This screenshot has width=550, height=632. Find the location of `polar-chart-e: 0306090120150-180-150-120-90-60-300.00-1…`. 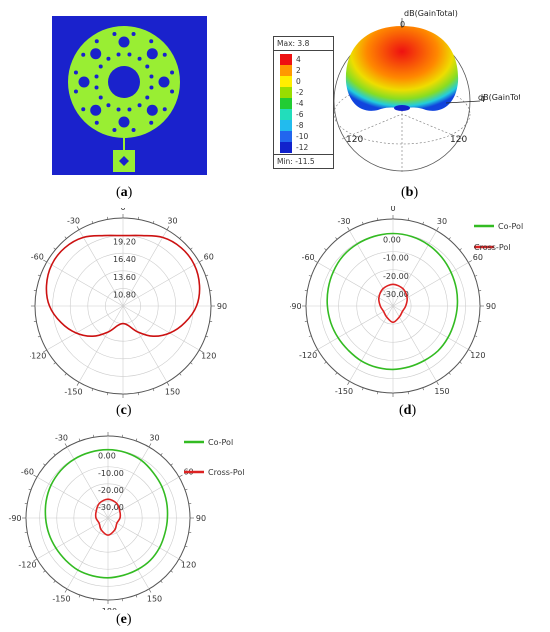

polar-chart-e: 0306090120150-180-150-120-90-60-300.00-1… is located at coordinates (126, 519).